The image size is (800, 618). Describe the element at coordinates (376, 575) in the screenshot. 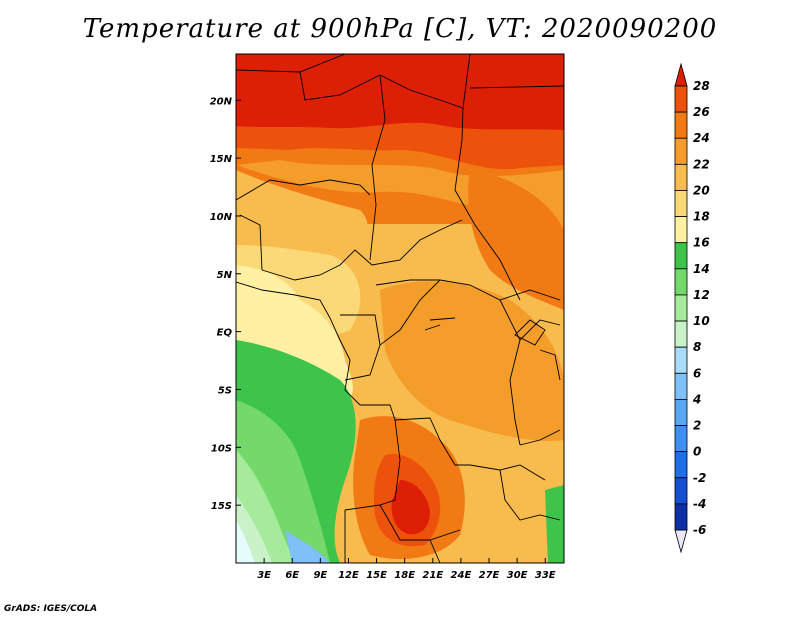

I see `x-tick-label: 15E` at that location.